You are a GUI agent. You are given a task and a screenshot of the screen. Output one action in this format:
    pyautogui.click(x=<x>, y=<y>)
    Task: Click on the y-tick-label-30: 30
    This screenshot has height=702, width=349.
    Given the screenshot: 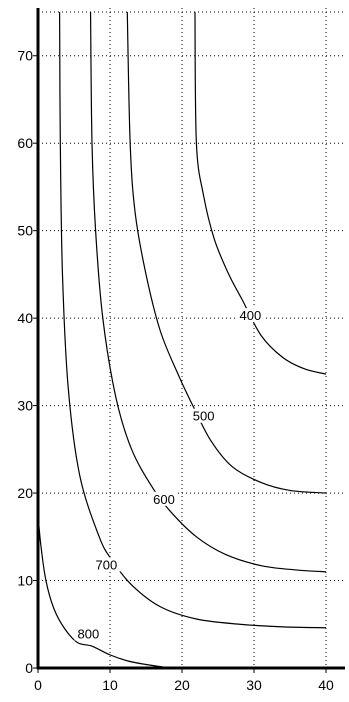 What is the action you would take?
    pyautogui.click(x=25, y=406)
    